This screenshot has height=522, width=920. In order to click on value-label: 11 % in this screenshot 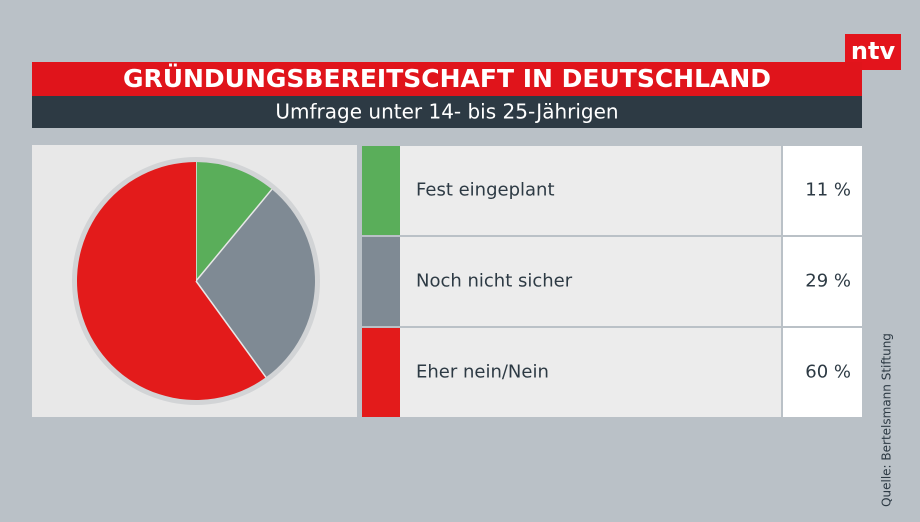, I will do `click(828, 190)`.